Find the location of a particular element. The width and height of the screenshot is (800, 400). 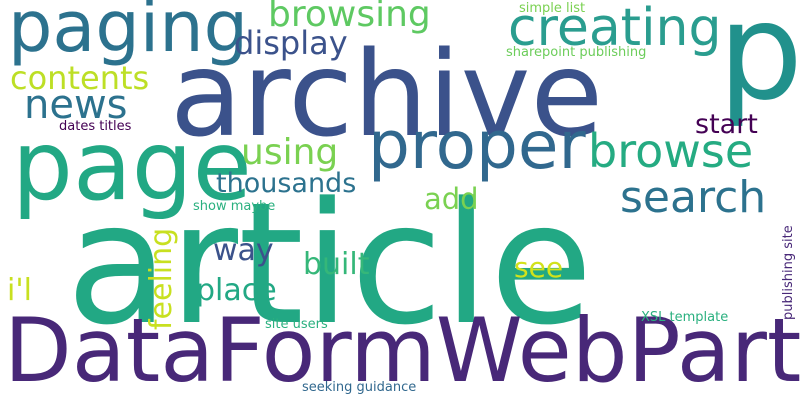

word-contents: contents is located at coordinates (80, 78).